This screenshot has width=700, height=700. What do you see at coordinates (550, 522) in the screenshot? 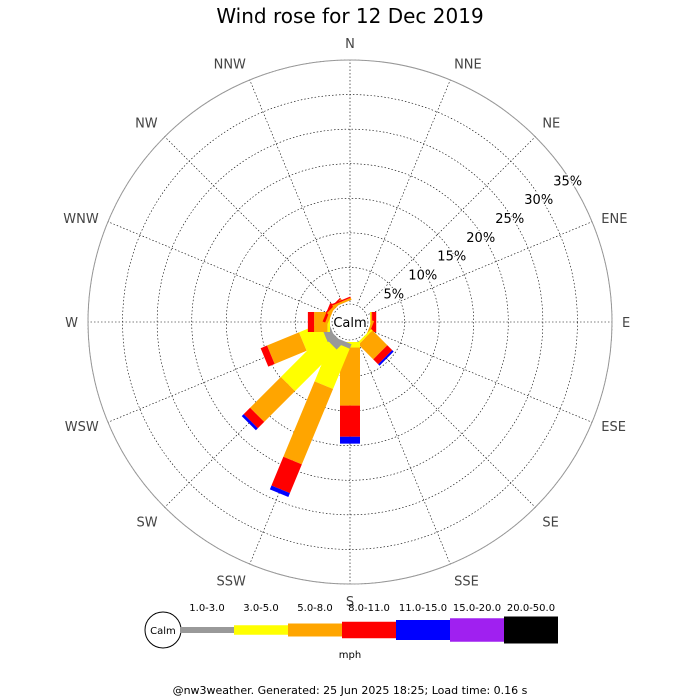
I see `direction-label-se: SE` at bounding box center [550, 522].